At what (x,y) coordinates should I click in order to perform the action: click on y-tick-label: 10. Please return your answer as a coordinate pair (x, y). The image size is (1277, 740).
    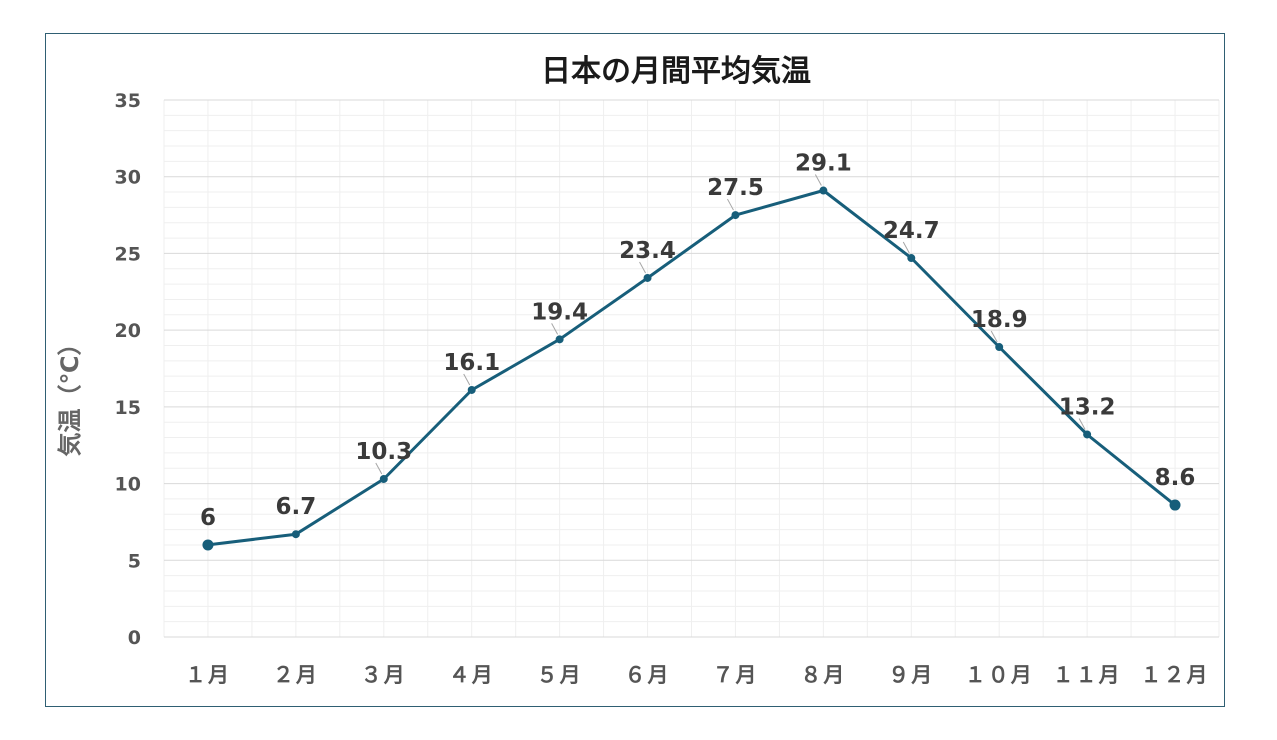
    Looking at the image, I should click on (128, 485).